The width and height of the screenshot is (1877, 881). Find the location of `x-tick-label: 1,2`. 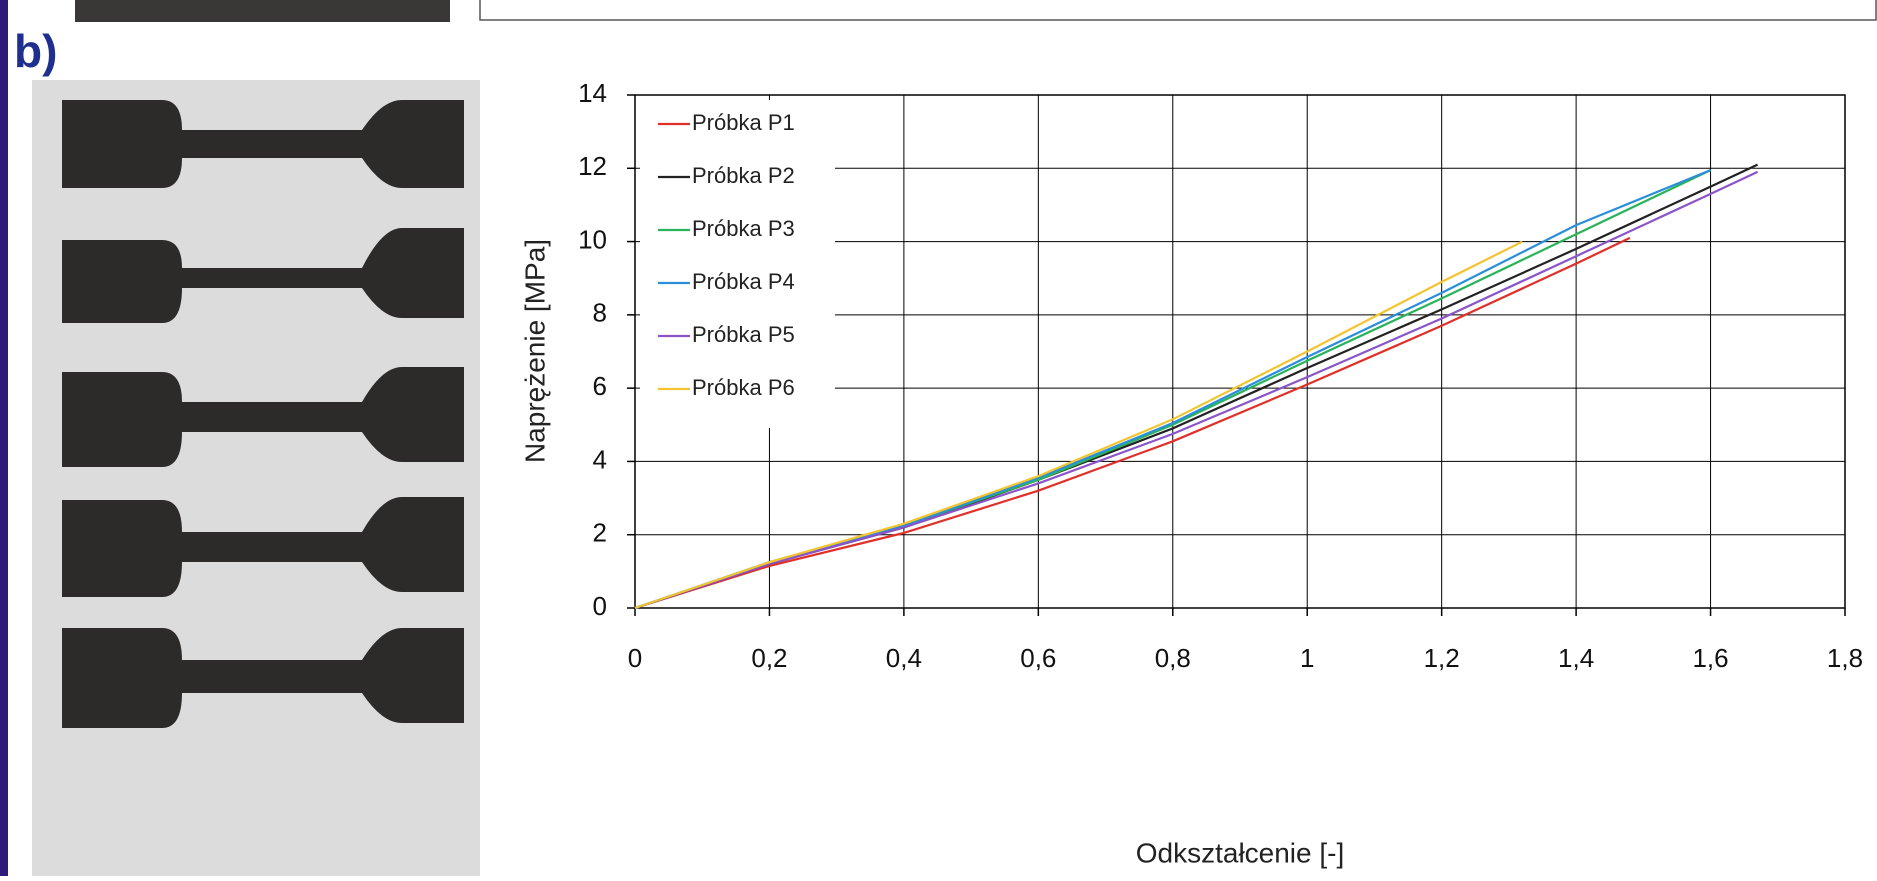

x-tick-label: 1,2 is located at coordinates (1442, 658).